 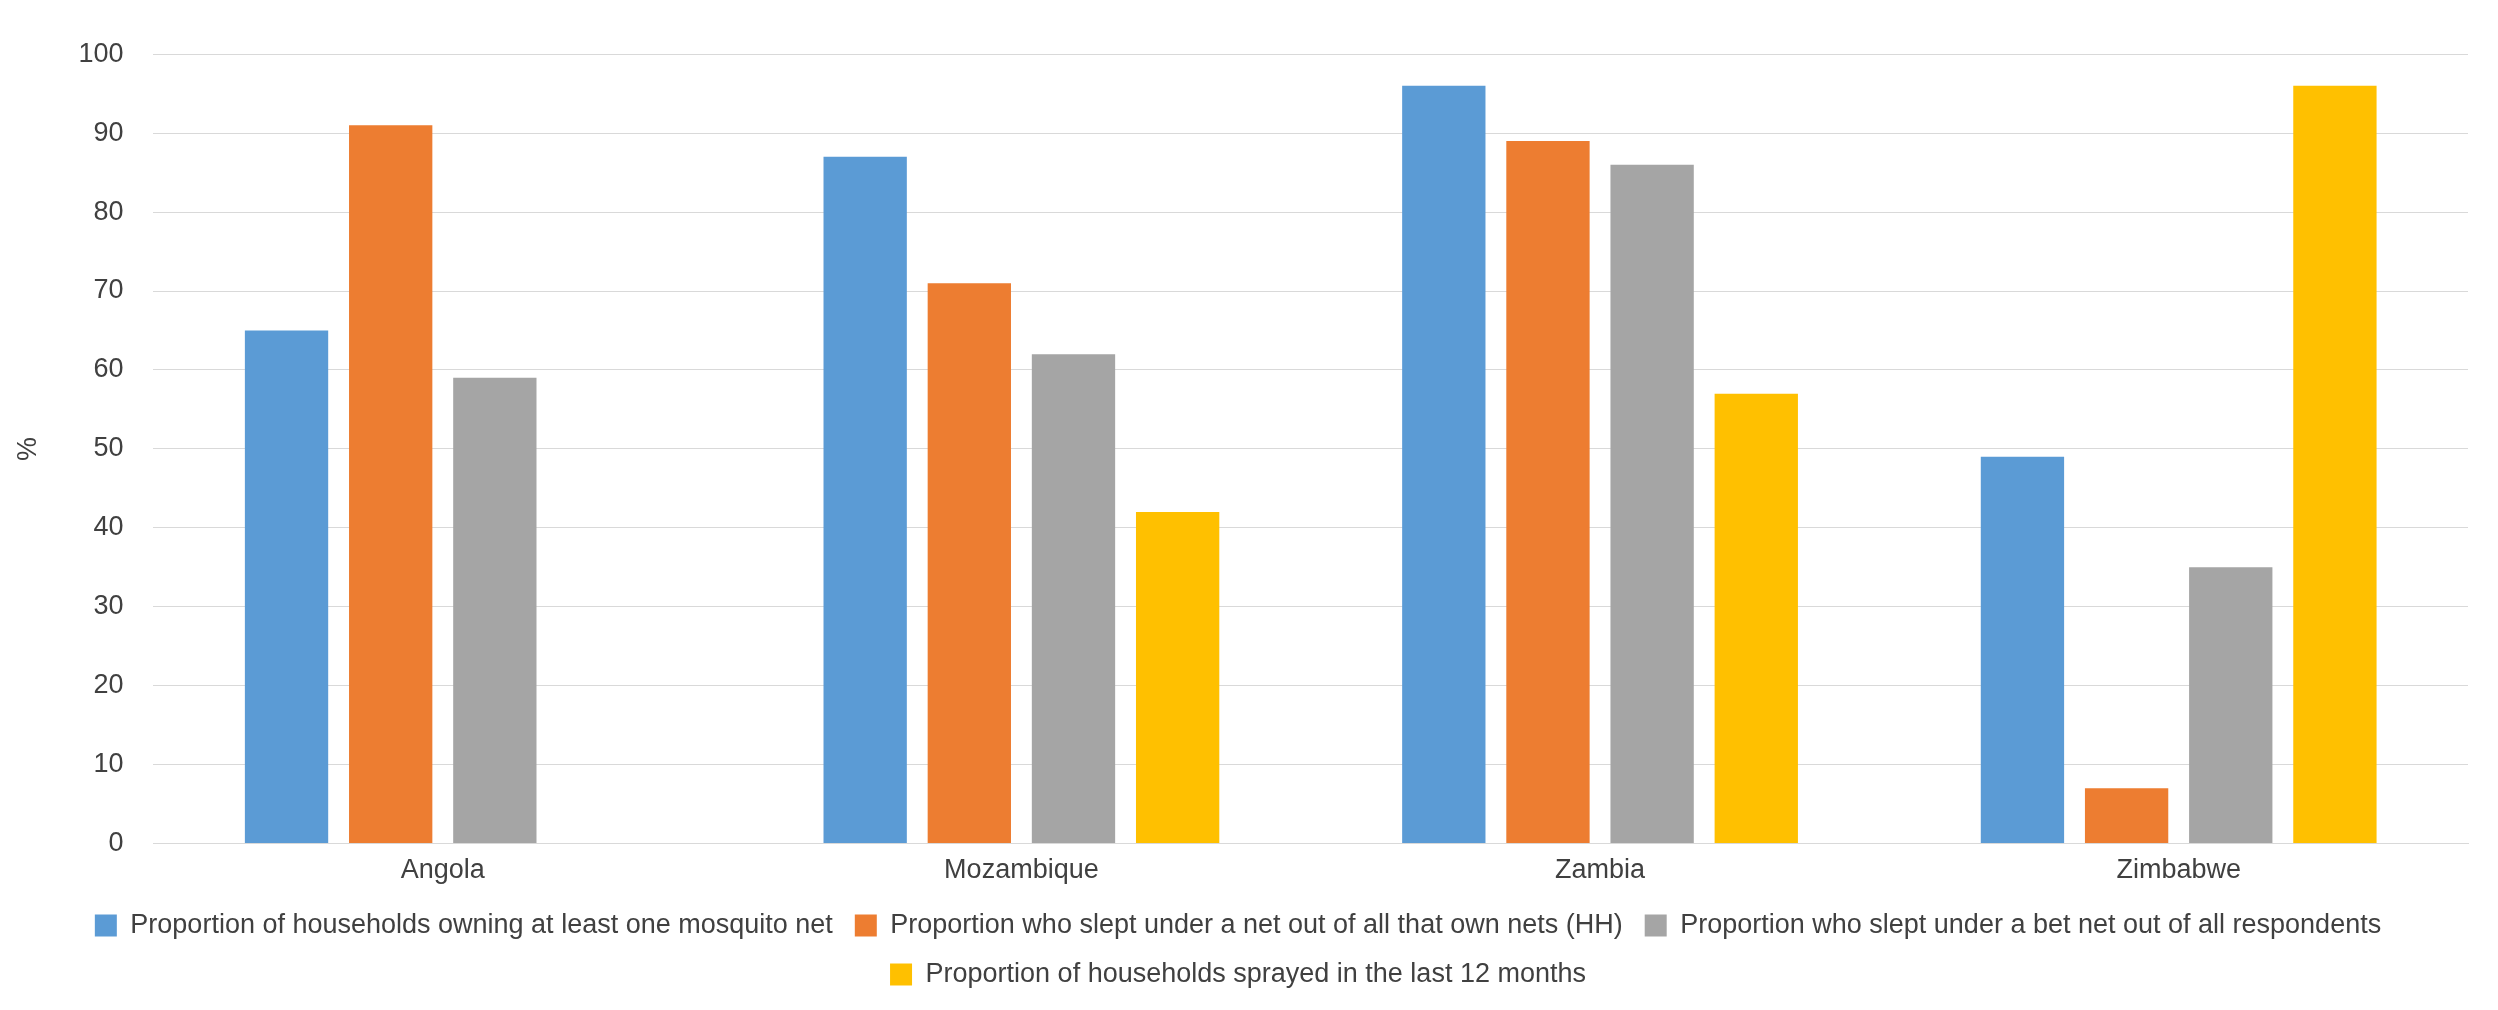 What do you see at coordinates (108, 210) in the screenshot?
I see `y-tick-label: 80` at bounding box center [108, 210].